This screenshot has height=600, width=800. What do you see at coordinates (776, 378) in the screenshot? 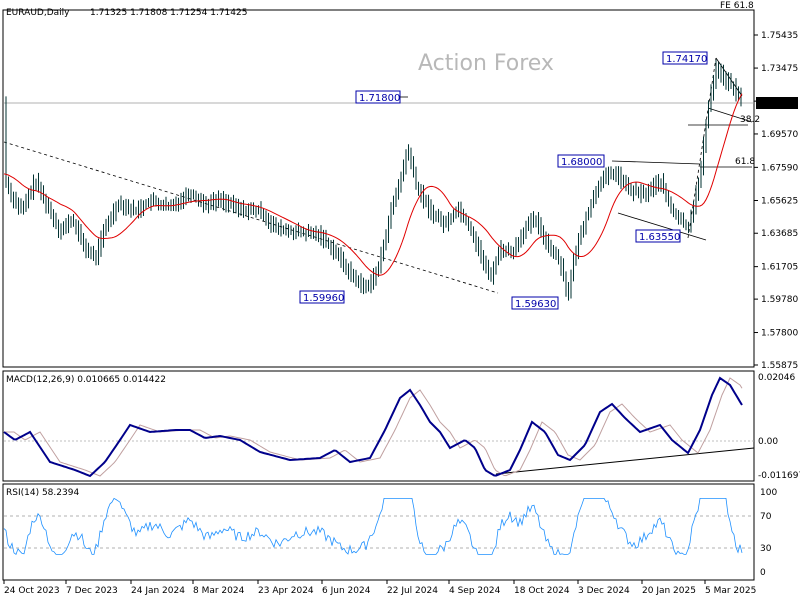
I see `macd-tick-label: 0.02046` at bounding box center [776, 378].